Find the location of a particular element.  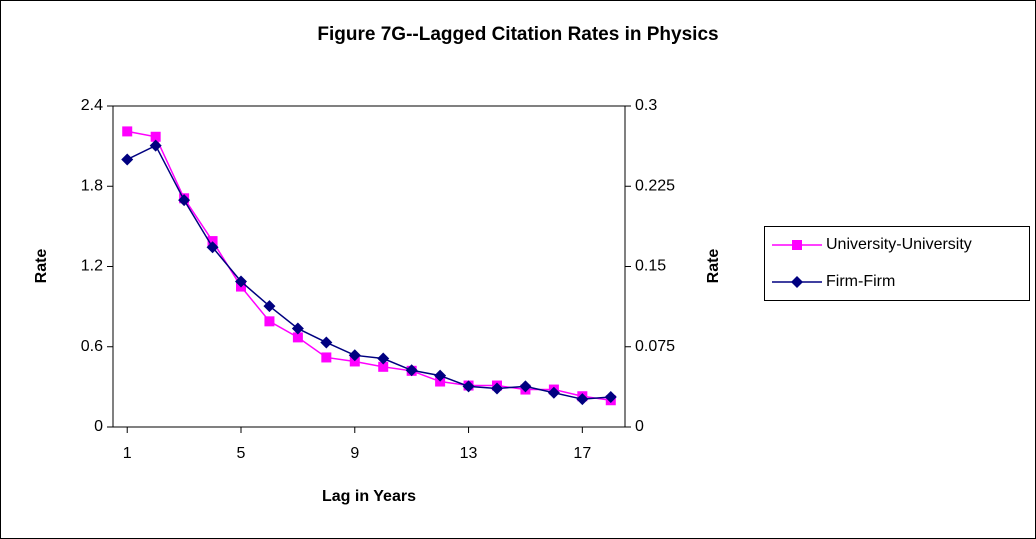

y-tick-label: 2.4 is located at coordinates (92, 105).